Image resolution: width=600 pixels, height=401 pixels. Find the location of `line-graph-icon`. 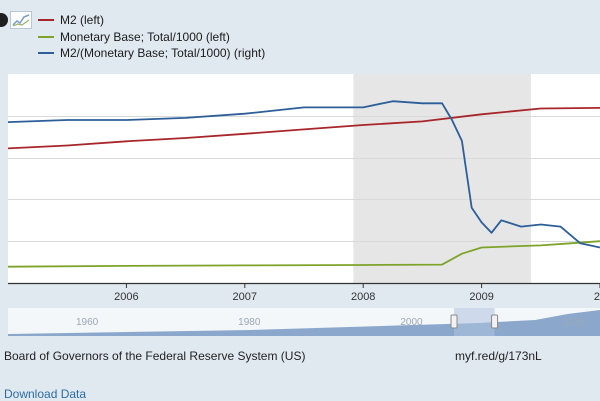

line-graph-icon is located at coordinates (21, 20).